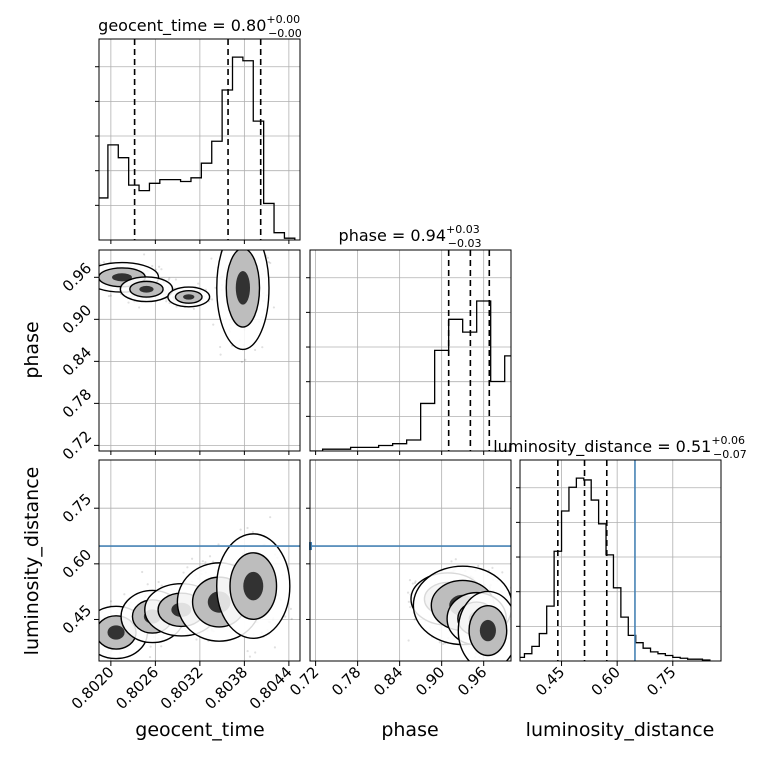  Describe the element at coordinates (182, 26) in the screenshot. I see `title-main: geocent_time = 0.80` at that location.